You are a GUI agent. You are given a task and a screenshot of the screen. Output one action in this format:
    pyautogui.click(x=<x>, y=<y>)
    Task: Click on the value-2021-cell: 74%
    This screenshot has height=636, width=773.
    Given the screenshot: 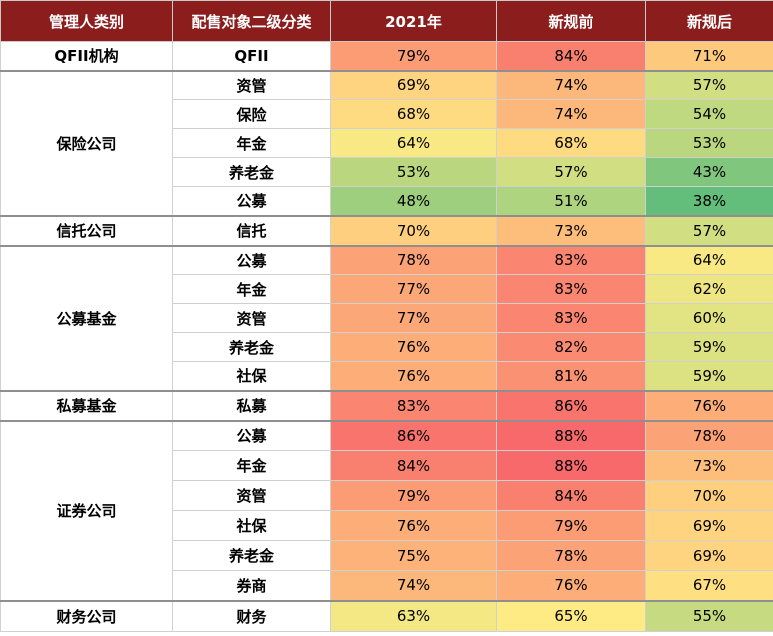 What is the action you would take?
    pyautogui.click(x=413, y=585)
    